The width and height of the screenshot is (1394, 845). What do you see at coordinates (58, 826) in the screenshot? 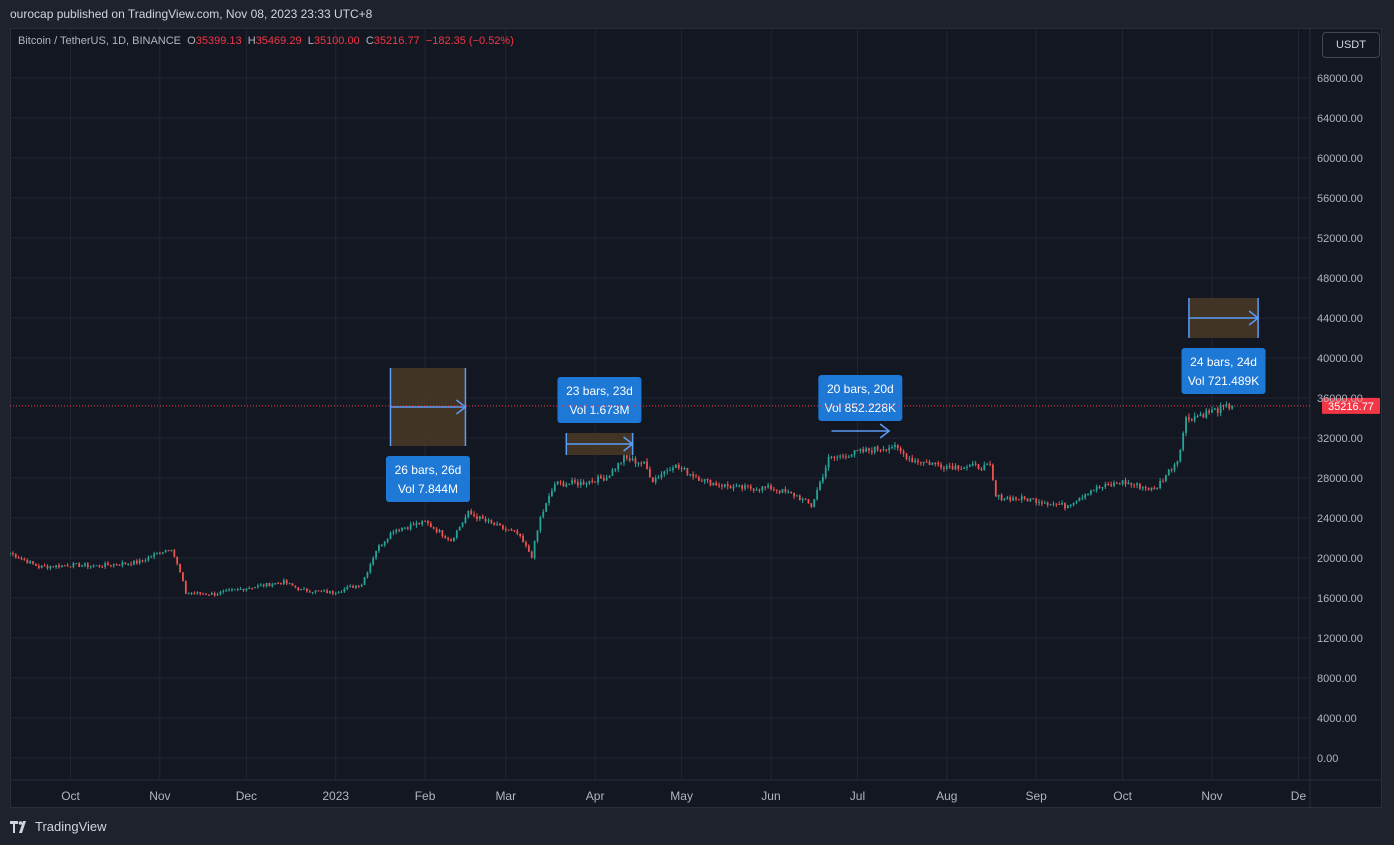
I see `tradingview-brand: TradingView` at bounding box center [58, 826].